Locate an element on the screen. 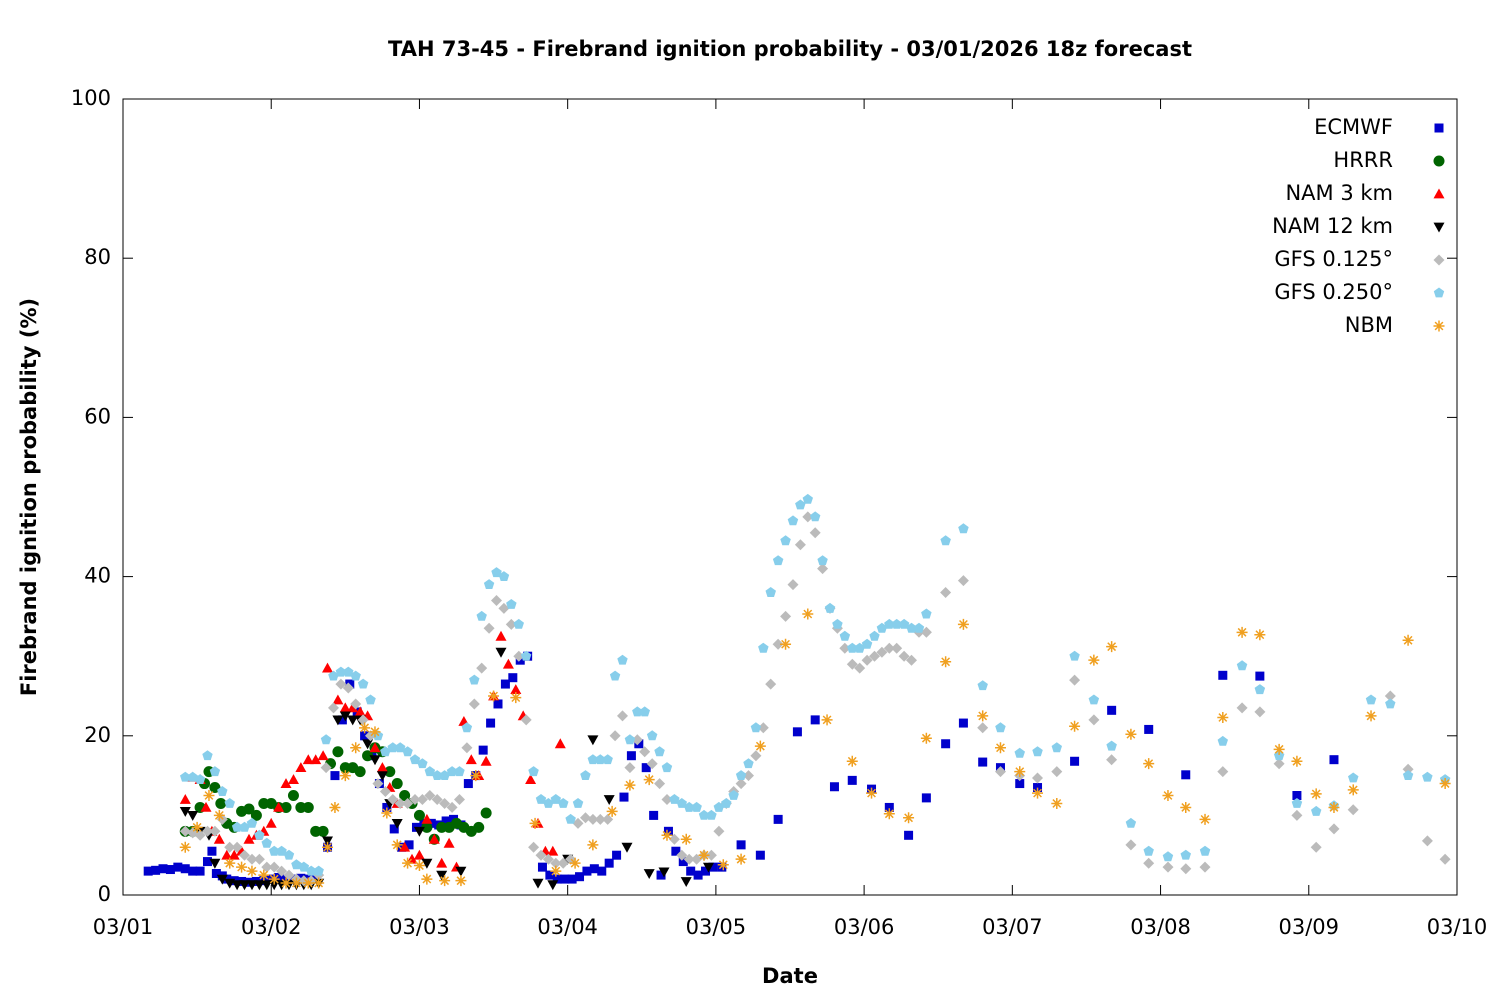 The height and width of the screenshot is (1000, 1500). legend-marker is located at coordinates (1439, 227).